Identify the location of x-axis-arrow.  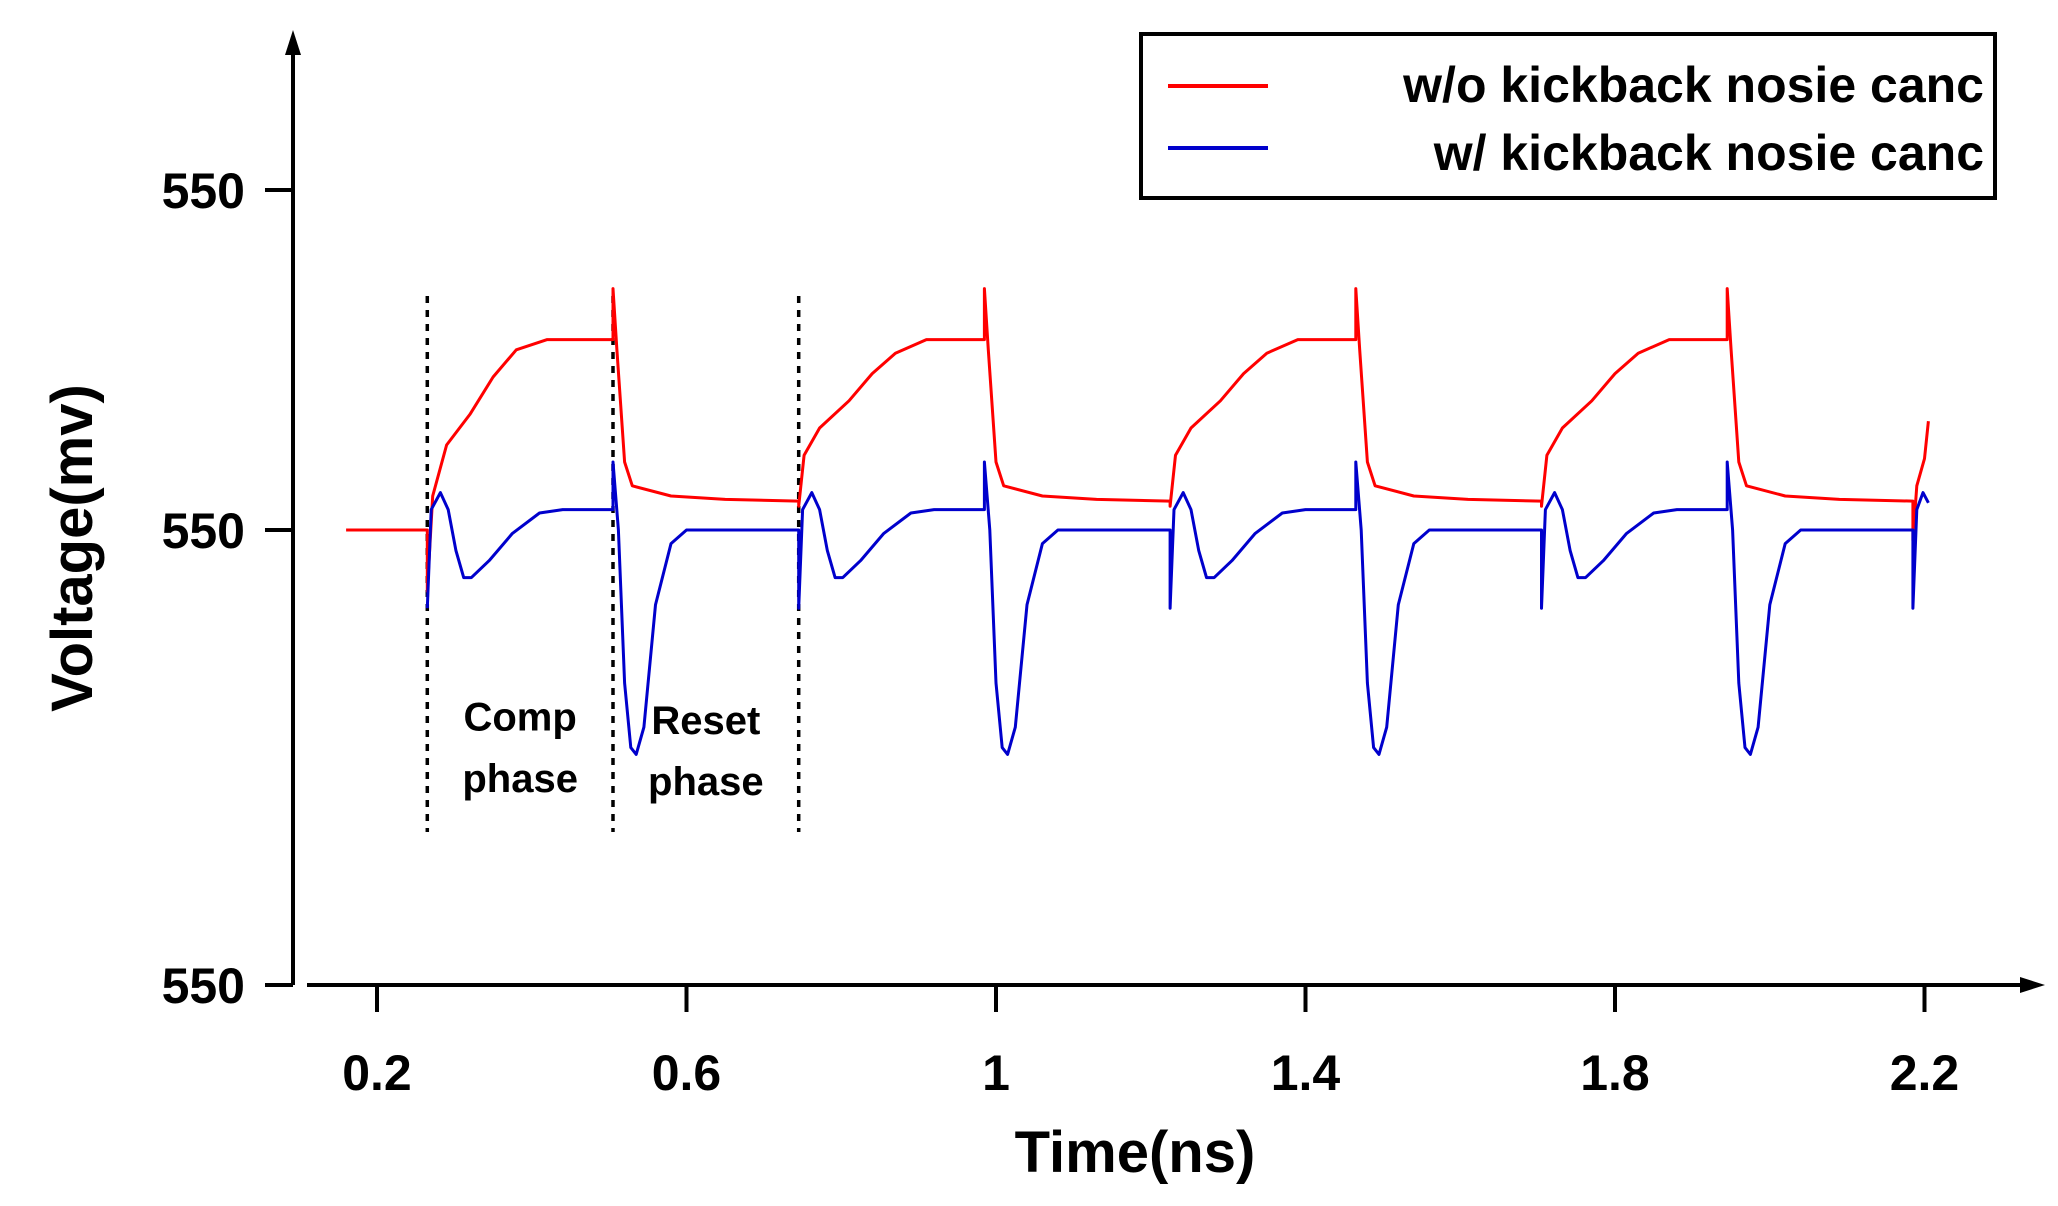
(2032, 985).